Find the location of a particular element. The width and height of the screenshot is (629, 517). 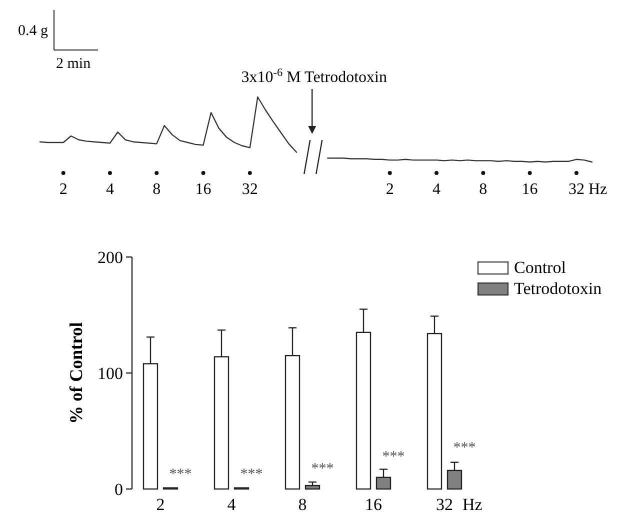

y-tick-label: 0 is located at coordinates (118, 489).